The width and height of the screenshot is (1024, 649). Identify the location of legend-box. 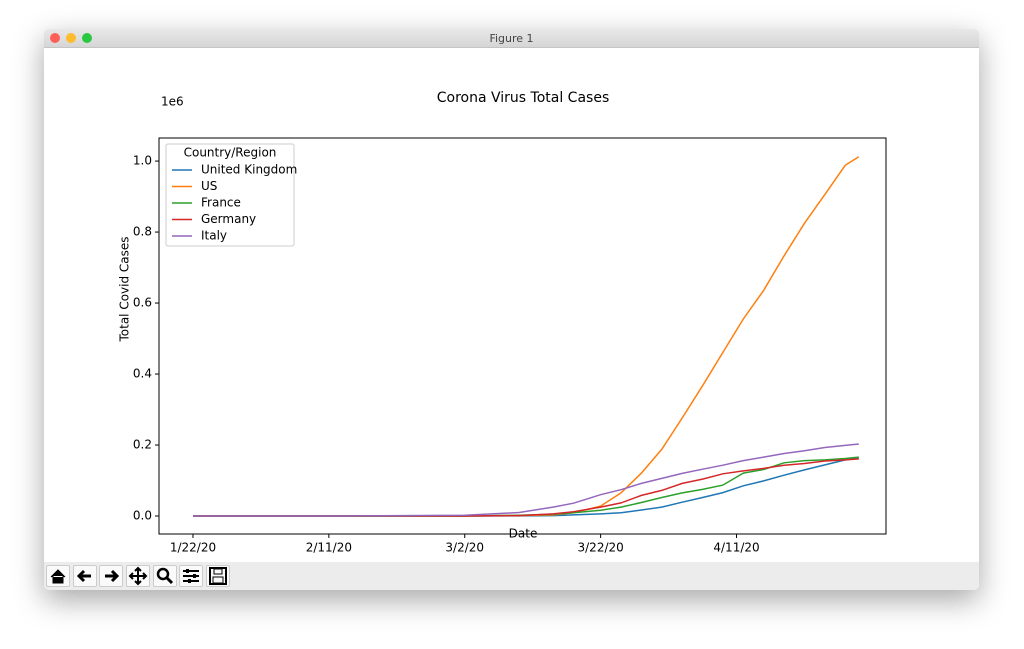
(230, 195).